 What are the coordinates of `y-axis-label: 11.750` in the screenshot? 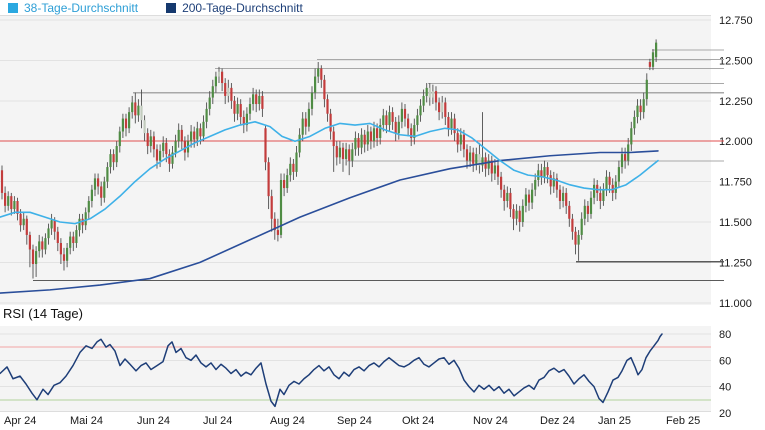 It's located at (735, 183).